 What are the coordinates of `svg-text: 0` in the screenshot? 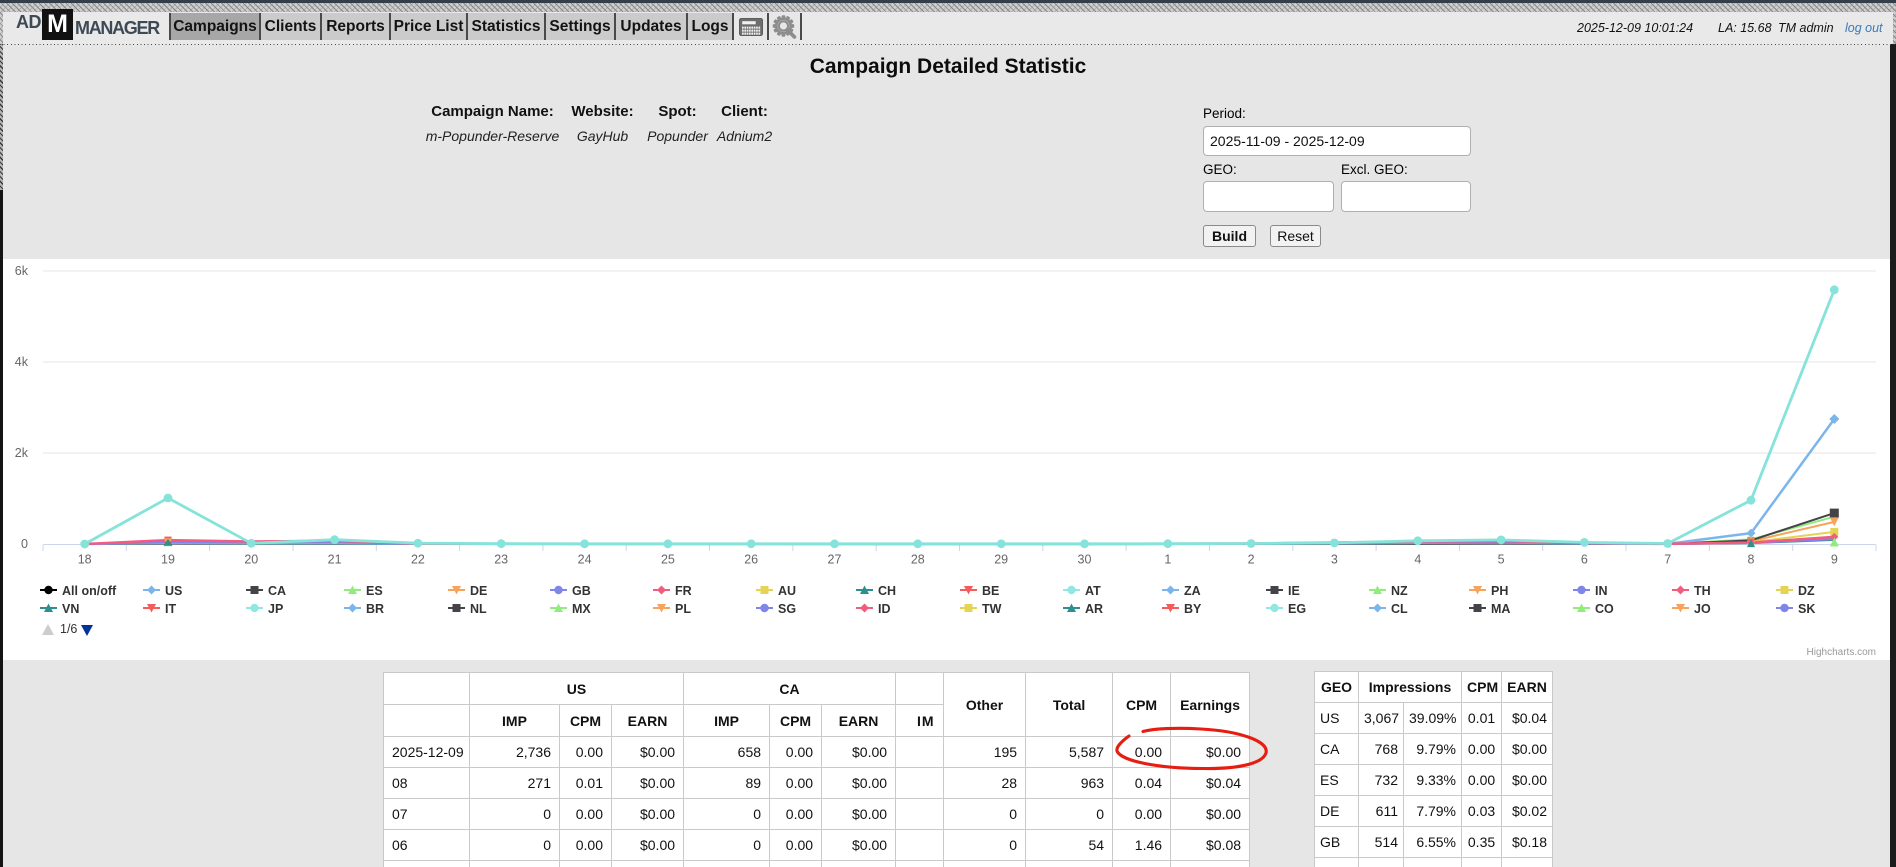 It's located at (24, 544).